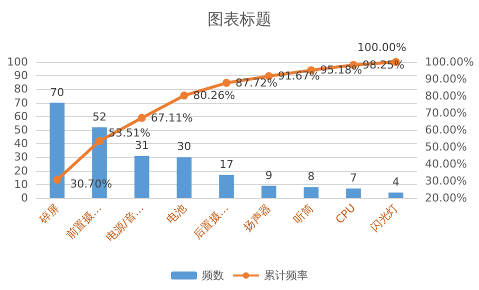  What do you see at coordinates (384, 217) in the screenshot?
I see `x-tick-label: 闪光灯` at bounding box center [384, 217].